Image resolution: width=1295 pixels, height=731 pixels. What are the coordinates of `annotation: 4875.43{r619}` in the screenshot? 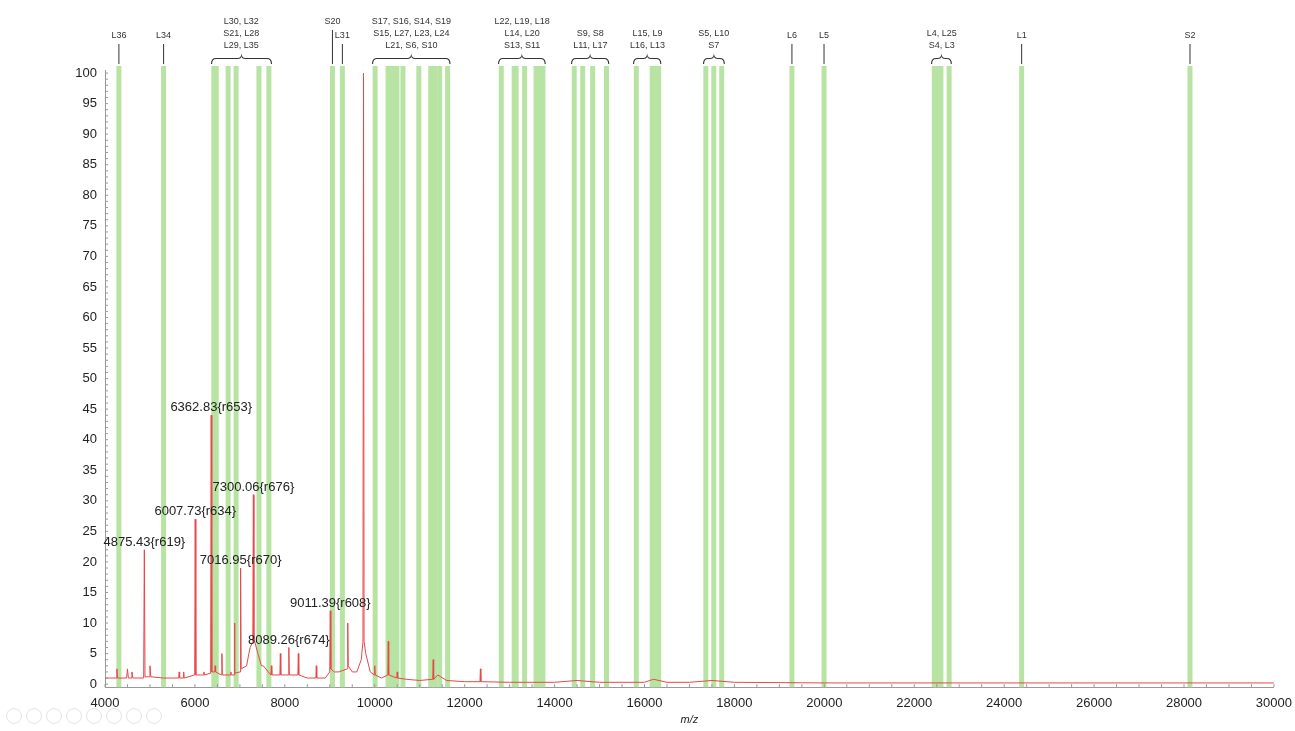 It's located at (144, 541).